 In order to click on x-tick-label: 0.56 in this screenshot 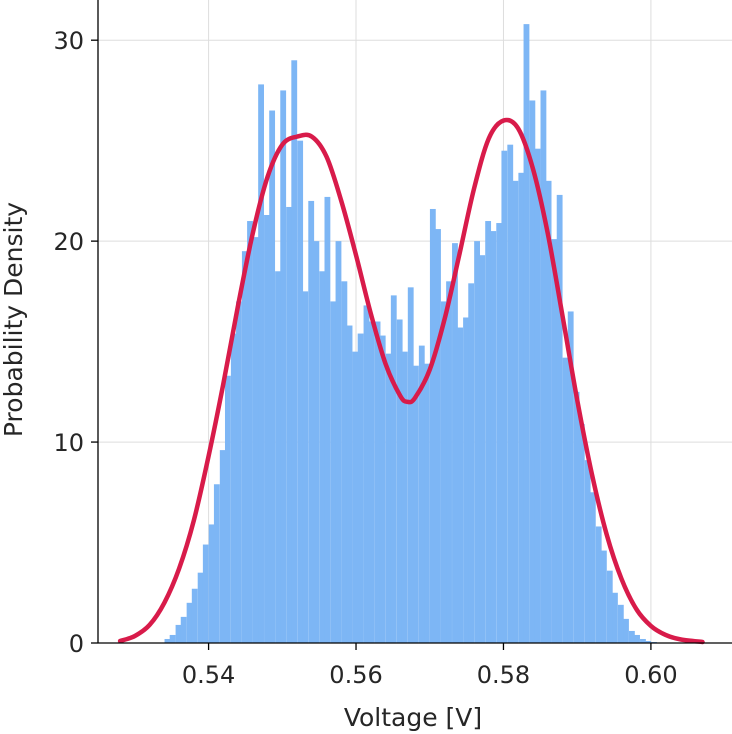, I will do `click(355, 675)`.